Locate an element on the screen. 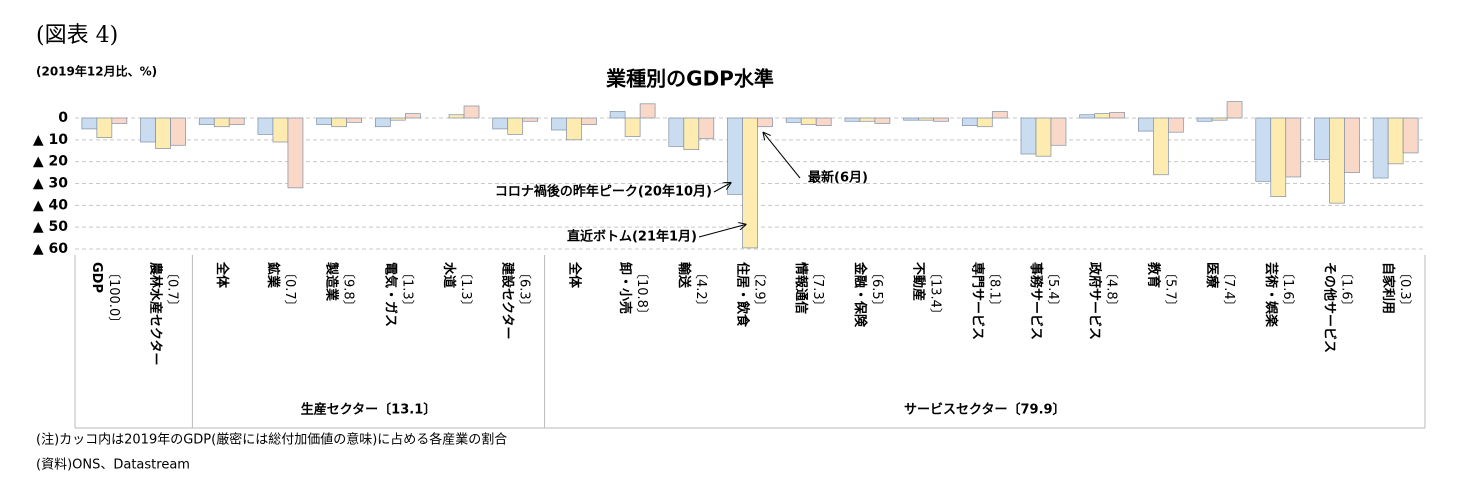  category-weight: 〔5.4〕 is located at coordinates (1052, 289).